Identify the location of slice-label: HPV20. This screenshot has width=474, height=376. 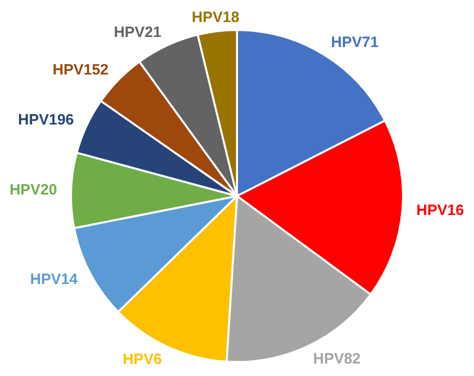
(34, 189).